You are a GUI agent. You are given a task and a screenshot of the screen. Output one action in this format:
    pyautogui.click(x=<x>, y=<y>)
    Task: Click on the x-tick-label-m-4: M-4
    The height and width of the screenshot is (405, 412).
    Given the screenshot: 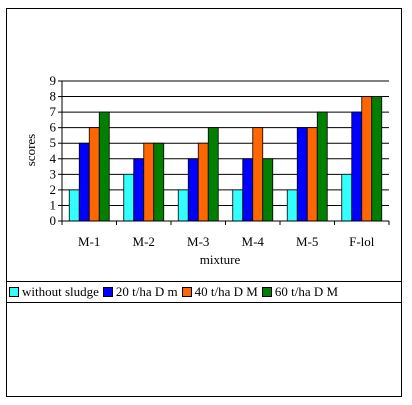 What is the action you would take?
    pyautogui.click(x=253, y=241)
    